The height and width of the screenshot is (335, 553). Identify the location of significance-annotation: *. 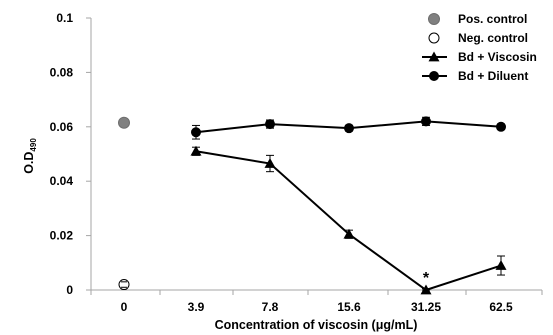
(426, 278).